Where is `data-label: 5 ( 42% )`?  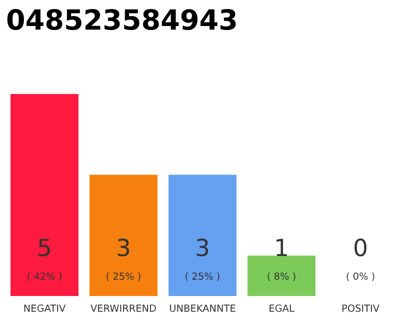 data-label: 5 ( 42% ) is located at coordinates (45, 259).